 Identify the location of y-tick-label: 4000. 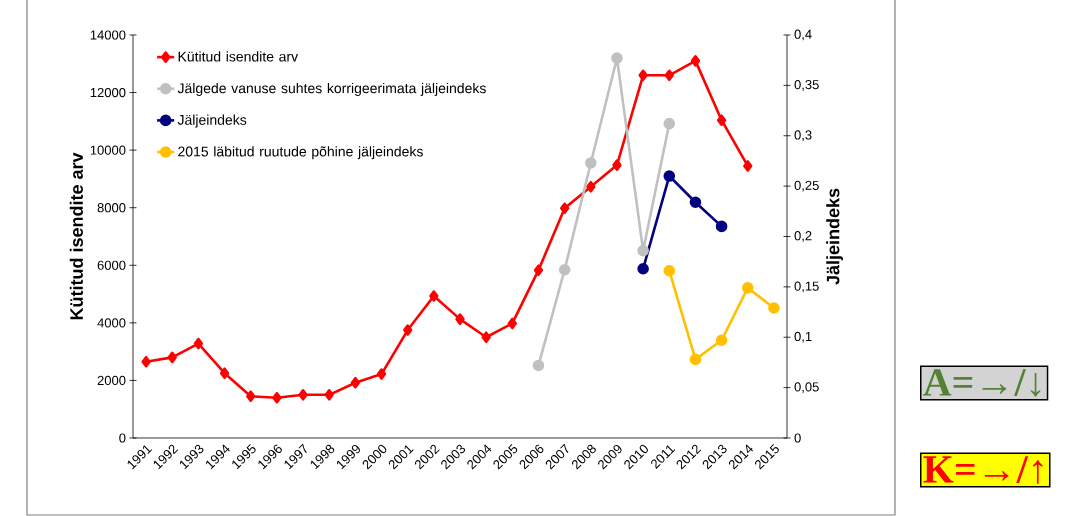
(111, 323).